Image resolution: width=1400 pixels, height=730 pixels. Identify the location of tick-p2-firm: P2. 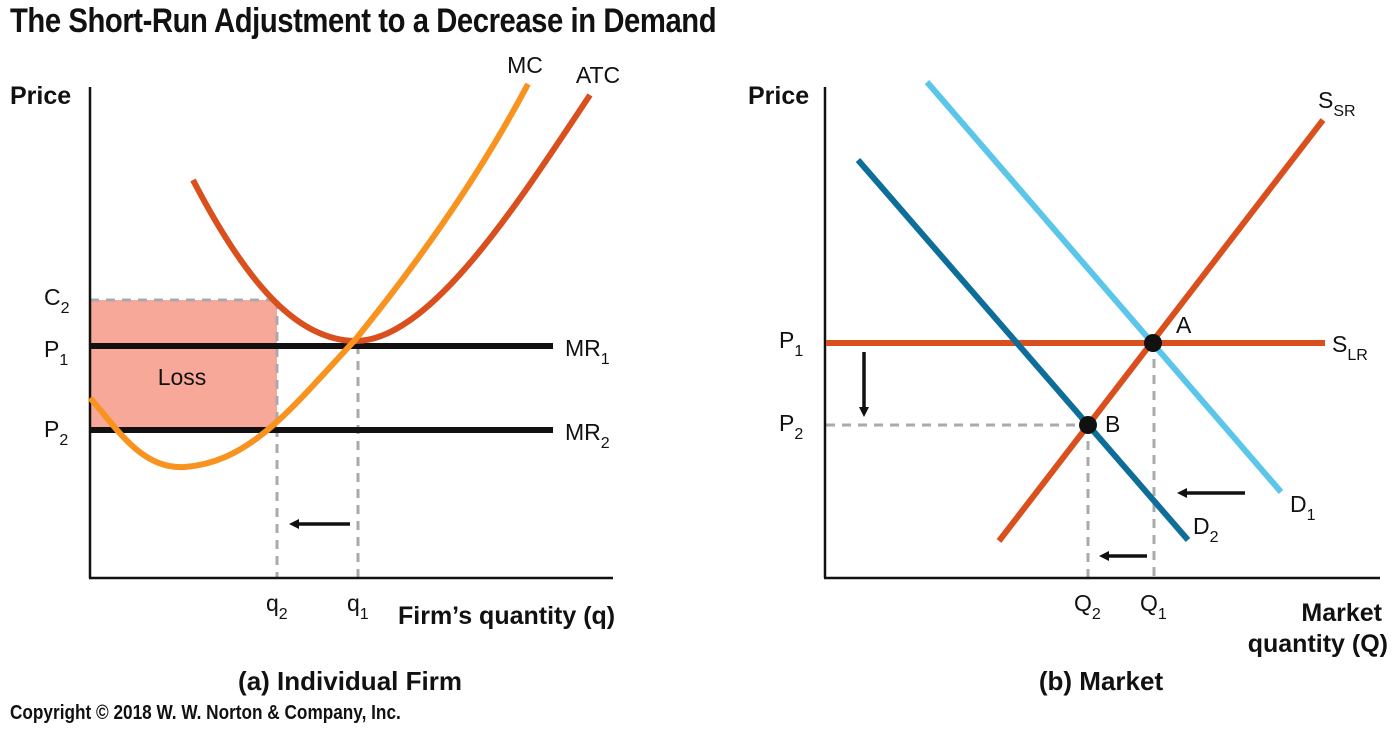
(56, 432).